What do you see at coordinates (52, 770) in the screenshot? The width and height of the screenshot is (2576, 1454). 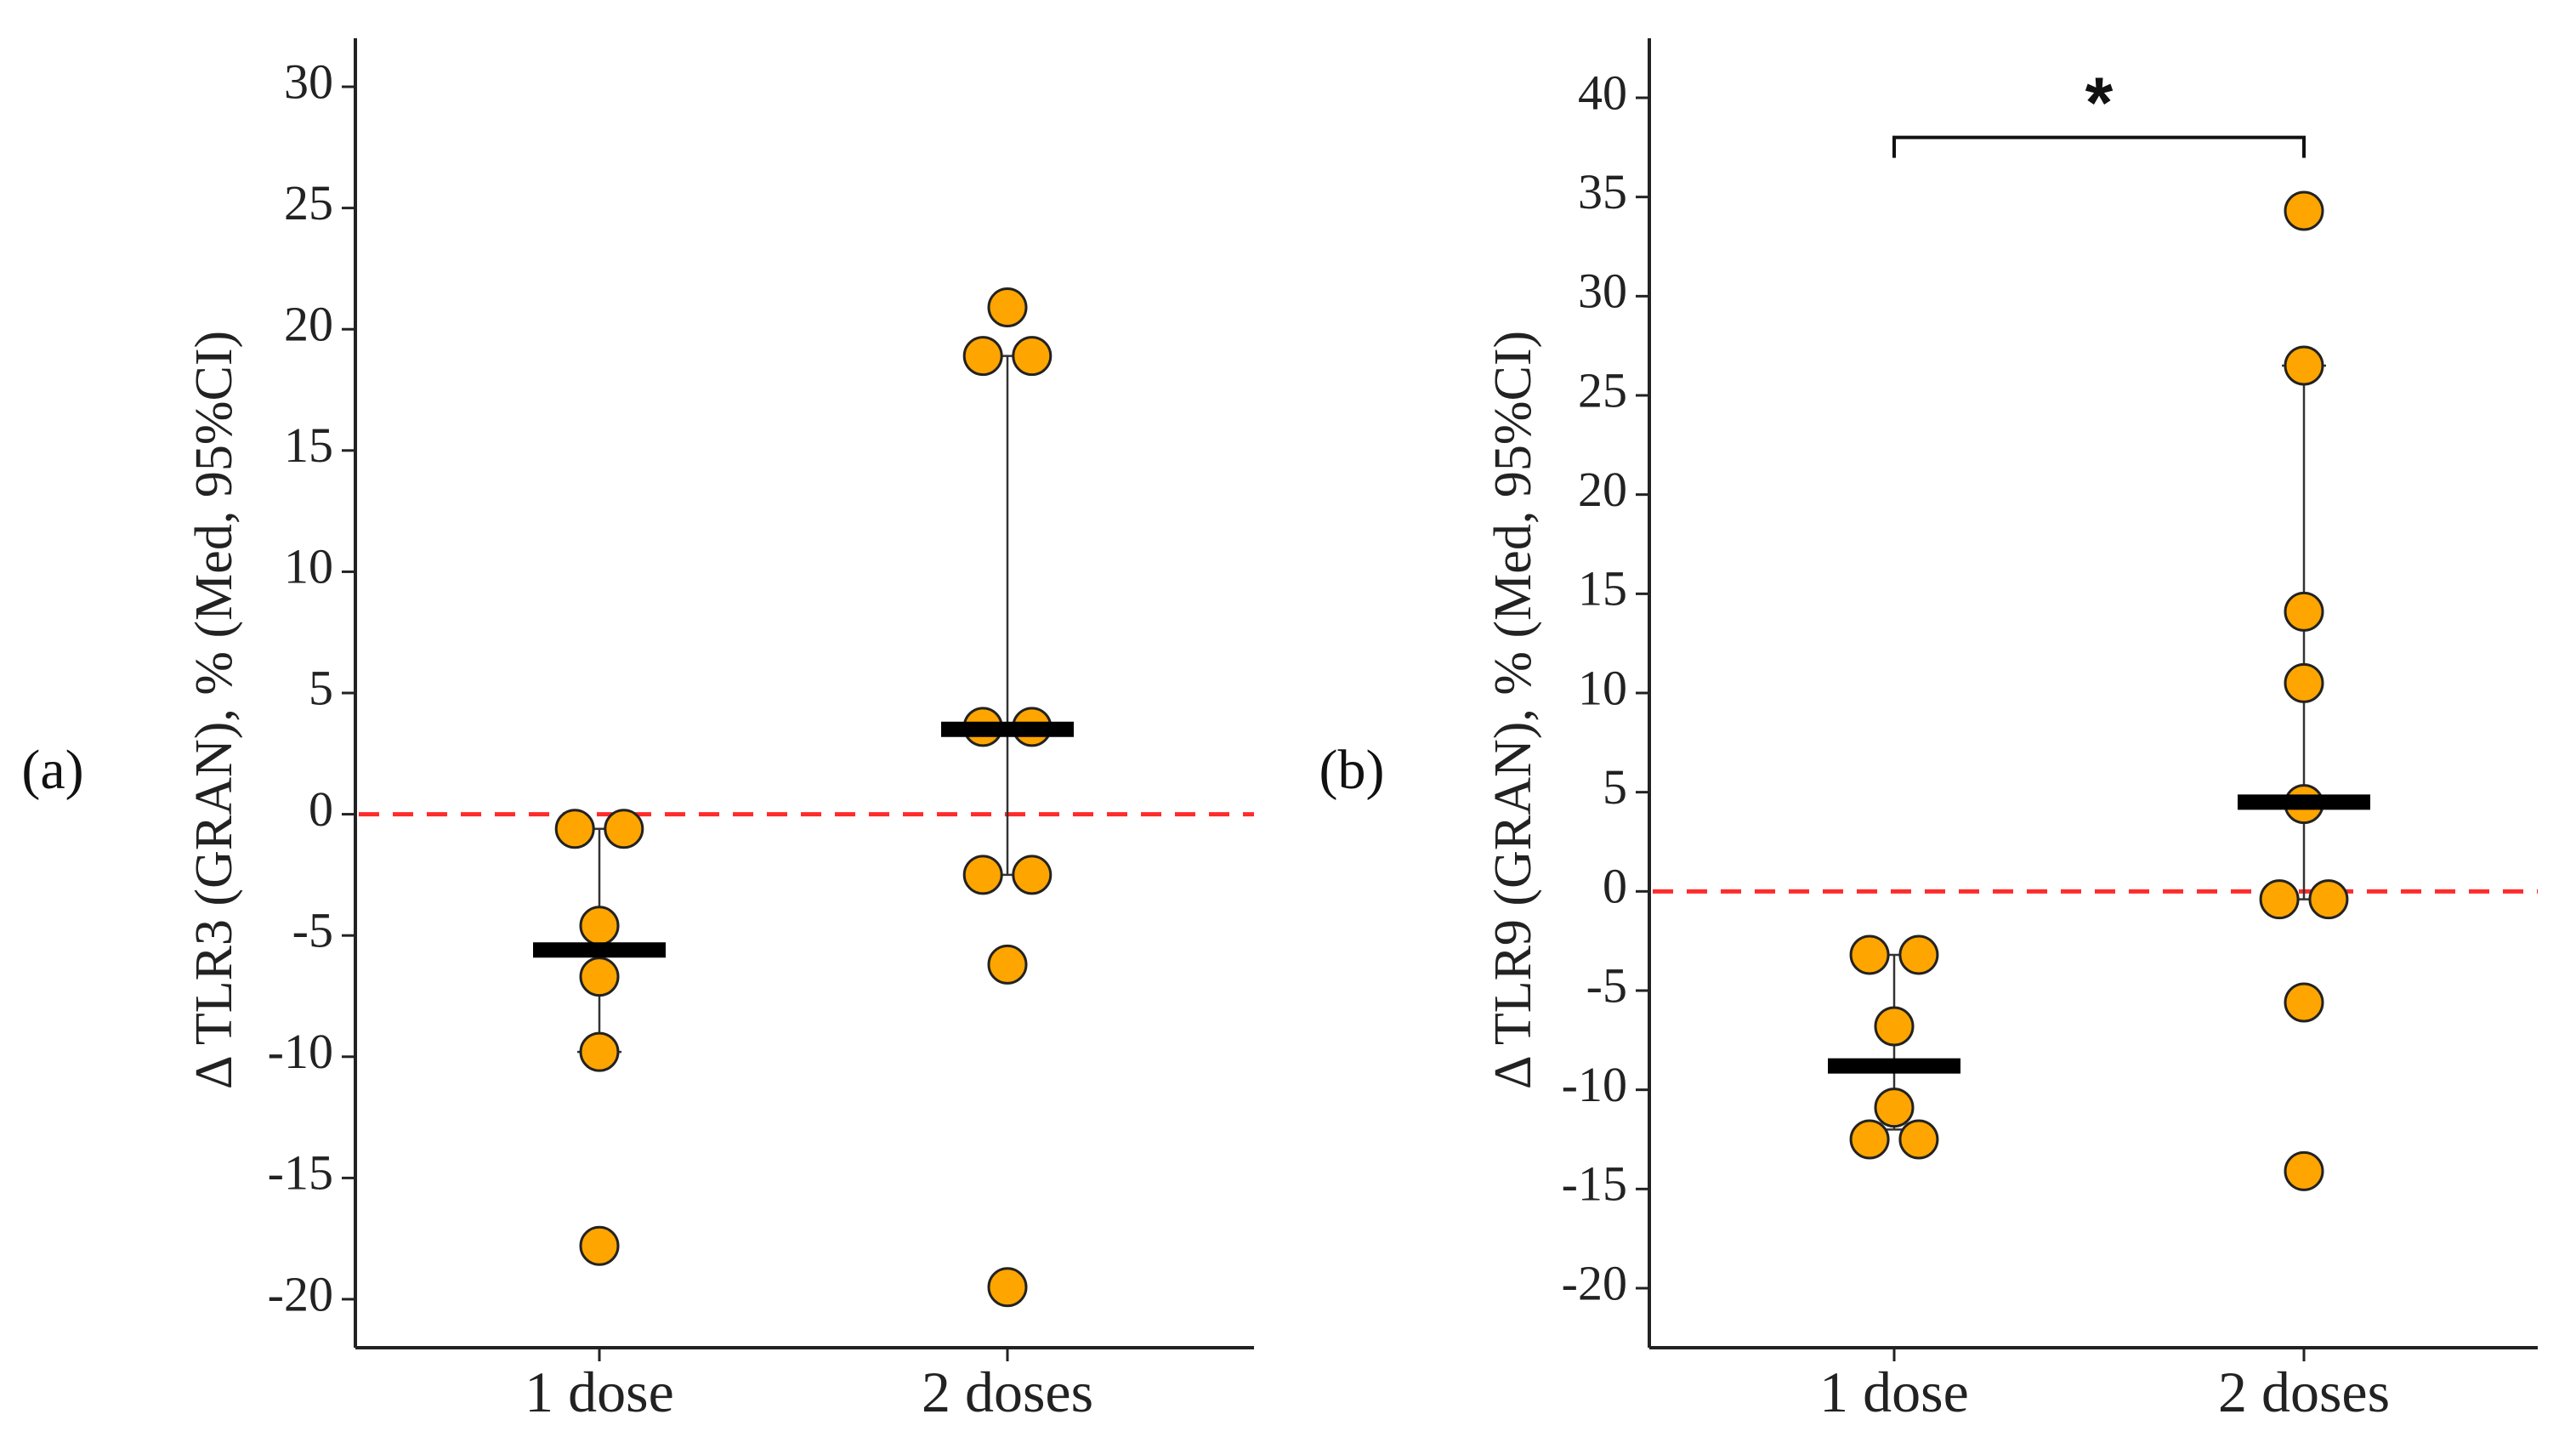 I see `panel-label: (a)` at bounding box center [52, 770].